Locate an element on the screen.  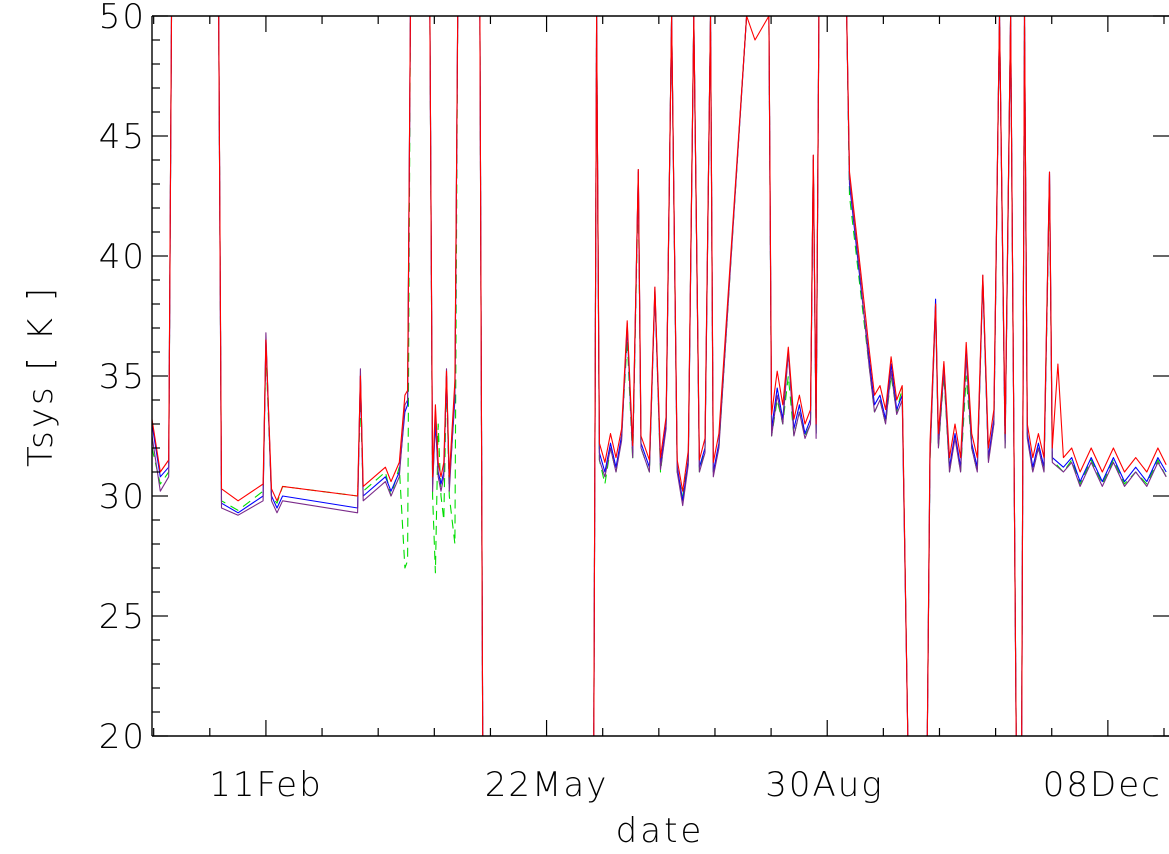
x-axis-label: date is located at coordinates (660, 831).